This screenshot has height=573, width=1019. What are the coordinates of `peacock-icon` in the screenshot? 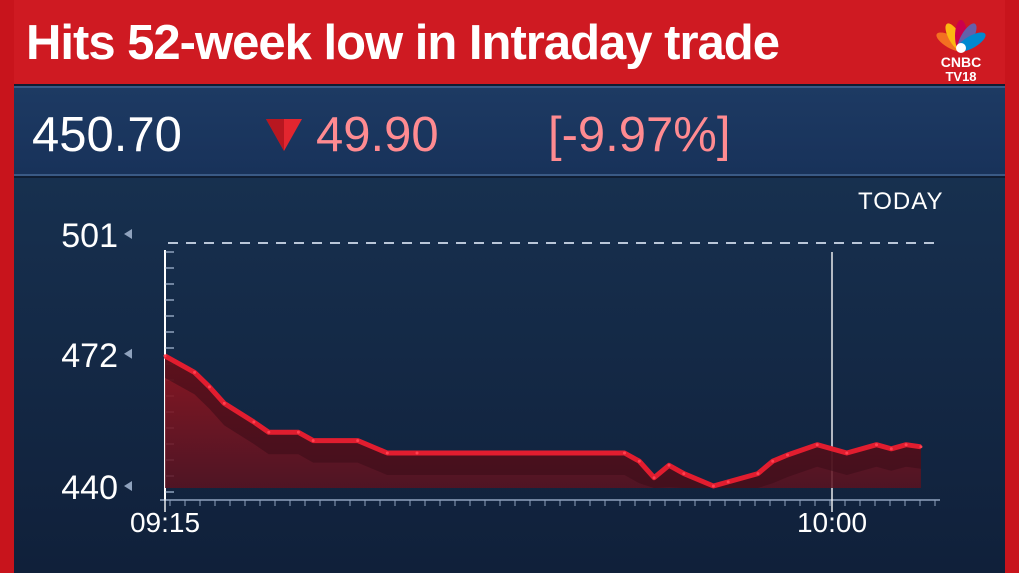 It's located at (961, 36).